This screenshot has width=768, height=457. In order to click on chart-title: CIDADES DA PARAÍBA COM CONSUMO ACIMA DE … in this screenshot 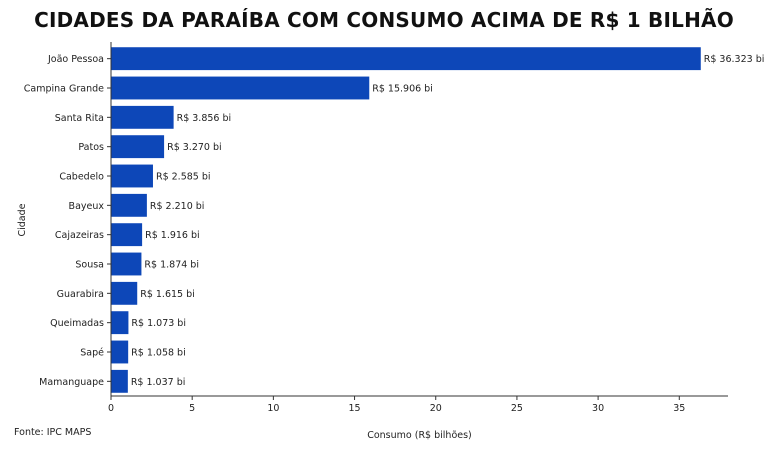, I will do `click(384, 20)`.